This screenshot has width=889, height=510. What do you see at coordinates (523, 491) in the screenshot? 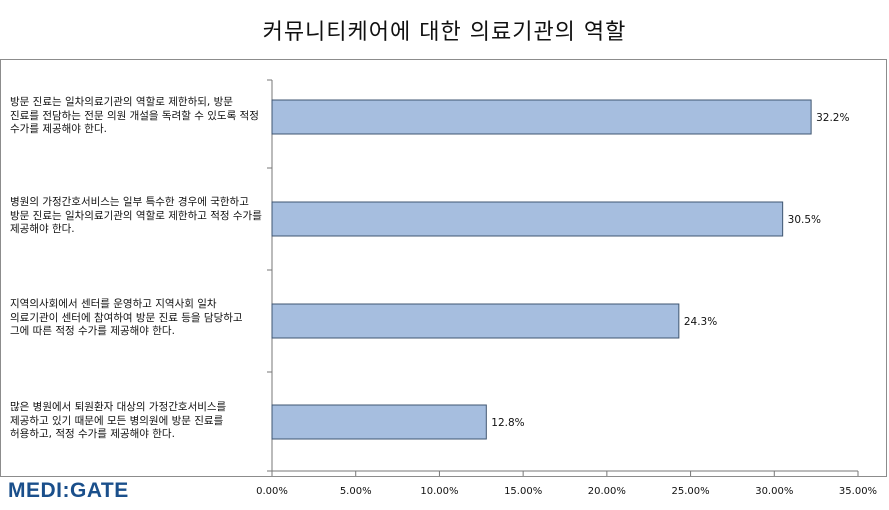
I see `x-tick-label: 15.00%` at bounding box center [523, 491].